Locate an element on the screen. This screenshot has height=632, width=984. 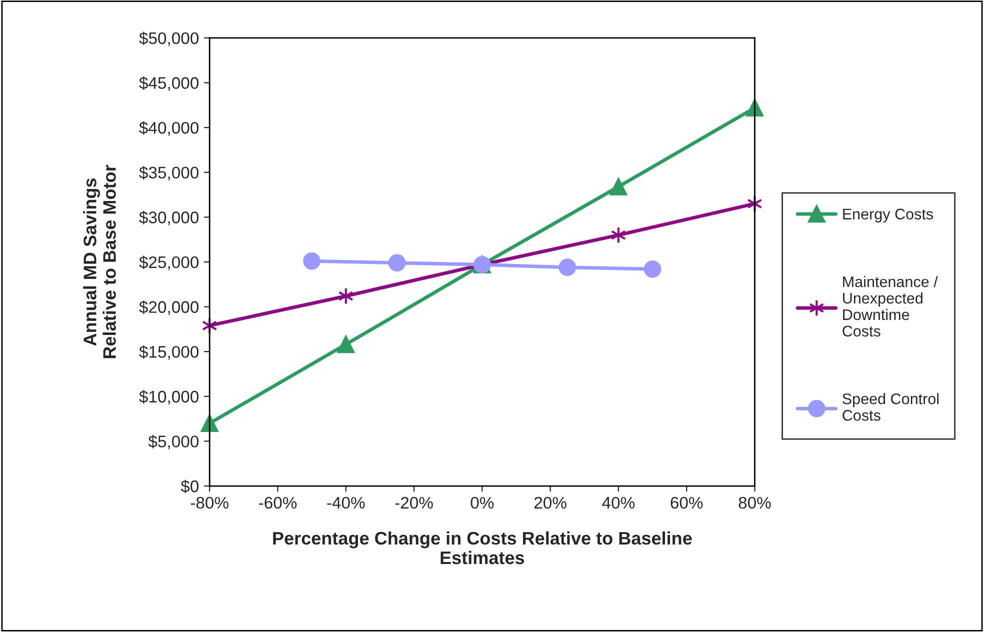
y-tick-label: $40,000 is located at coordinates (169, 128).